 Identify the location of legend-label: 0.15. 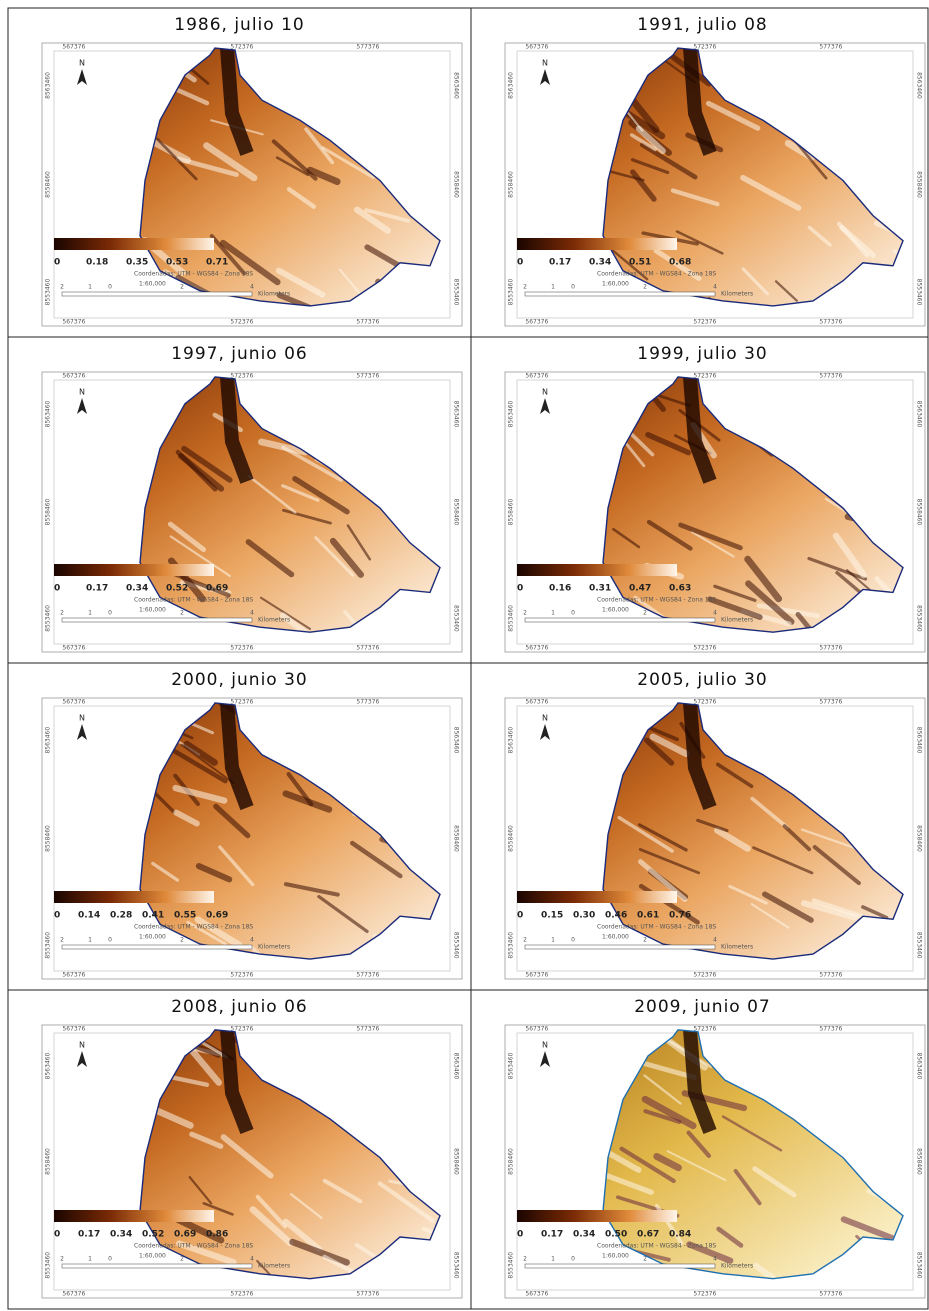
(552, 916).